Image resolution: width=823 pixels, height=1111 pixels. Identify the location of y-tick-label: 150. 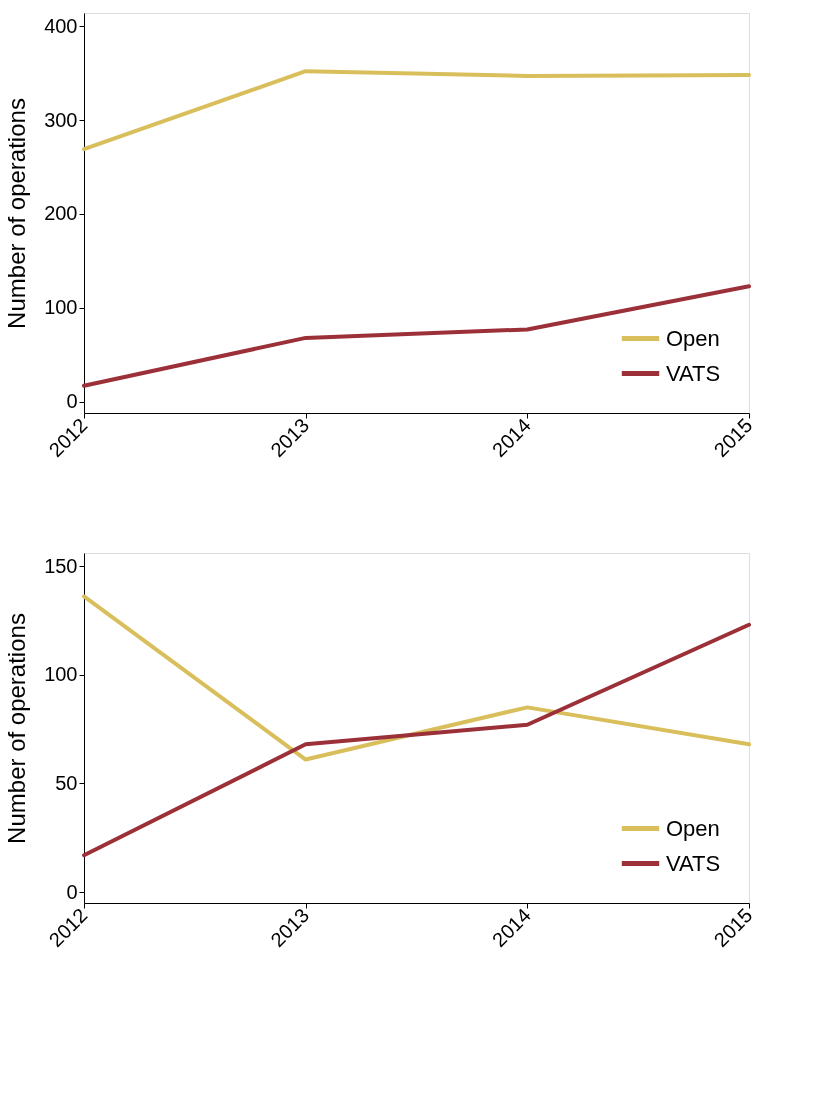
(61, 565).